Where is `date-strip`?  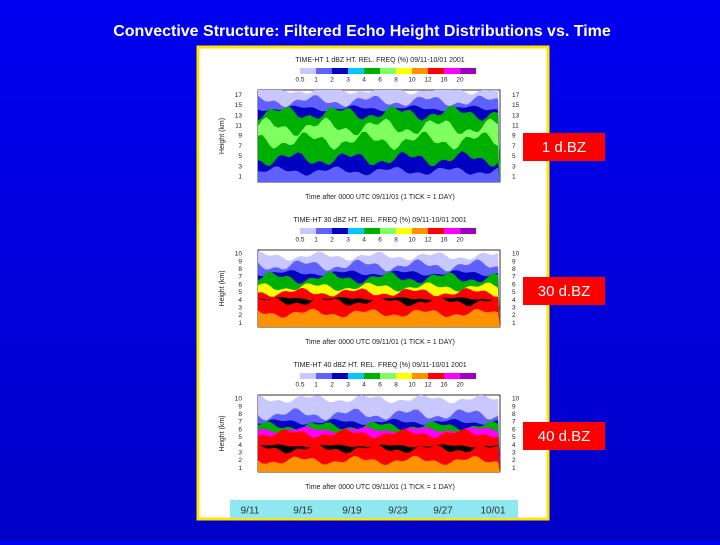
date-strip is located at coordinates (374, 509).